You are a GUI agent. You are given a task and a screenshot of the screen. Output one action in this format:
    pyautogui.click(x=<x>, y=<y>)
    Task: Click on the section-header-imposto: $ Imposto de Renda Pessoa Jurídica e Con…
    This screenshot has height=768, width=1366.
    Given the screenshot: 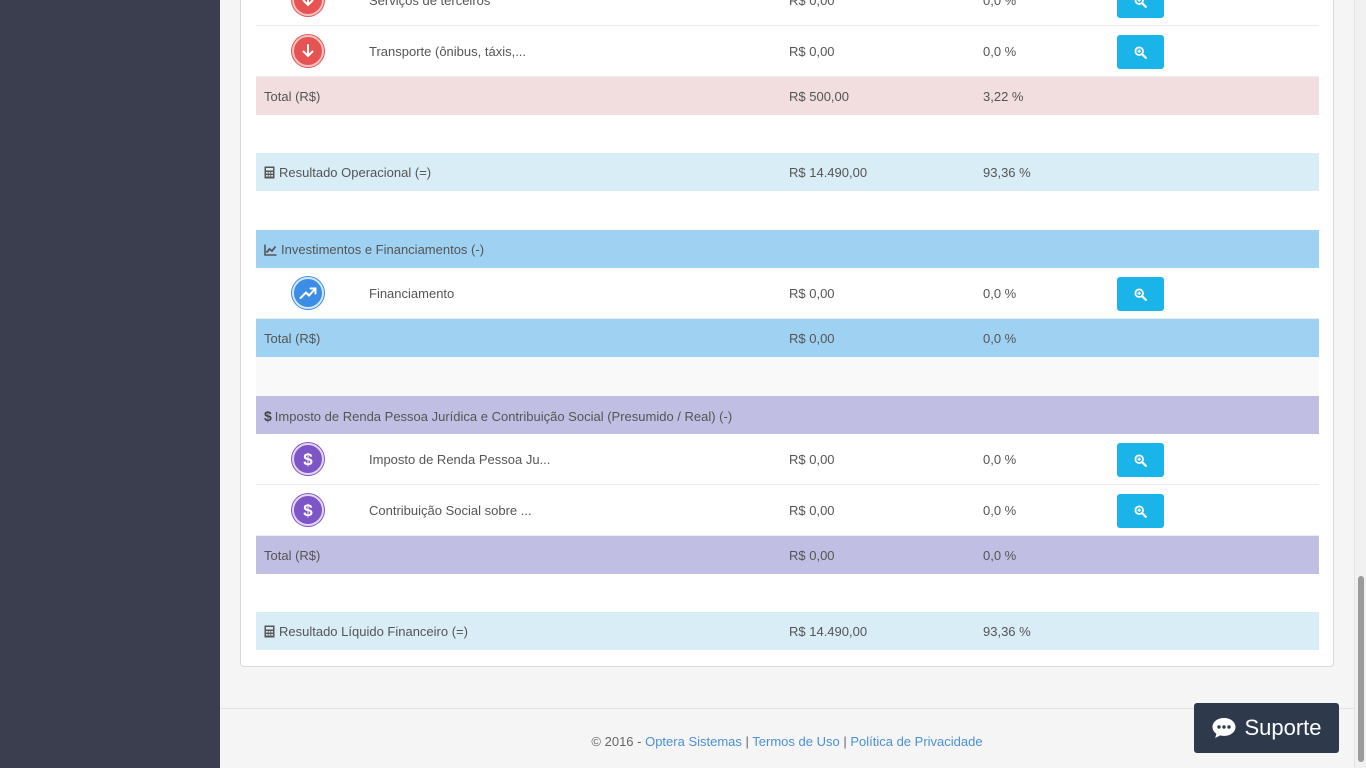 What is the action you would take?
    pyautogui.click(x=787, y=415)
    